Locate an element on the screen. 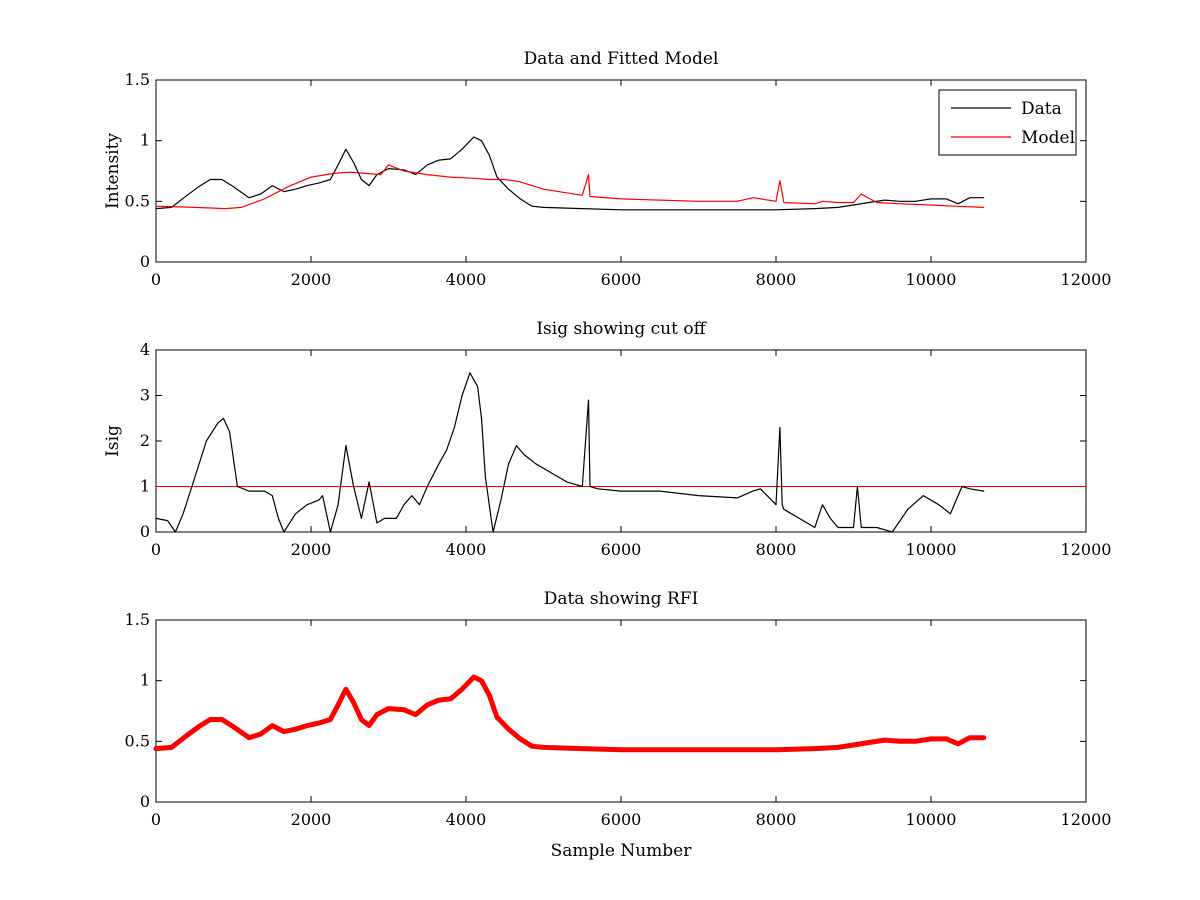  chart-title: Data showing RFI is located at coordinates (621, 599).